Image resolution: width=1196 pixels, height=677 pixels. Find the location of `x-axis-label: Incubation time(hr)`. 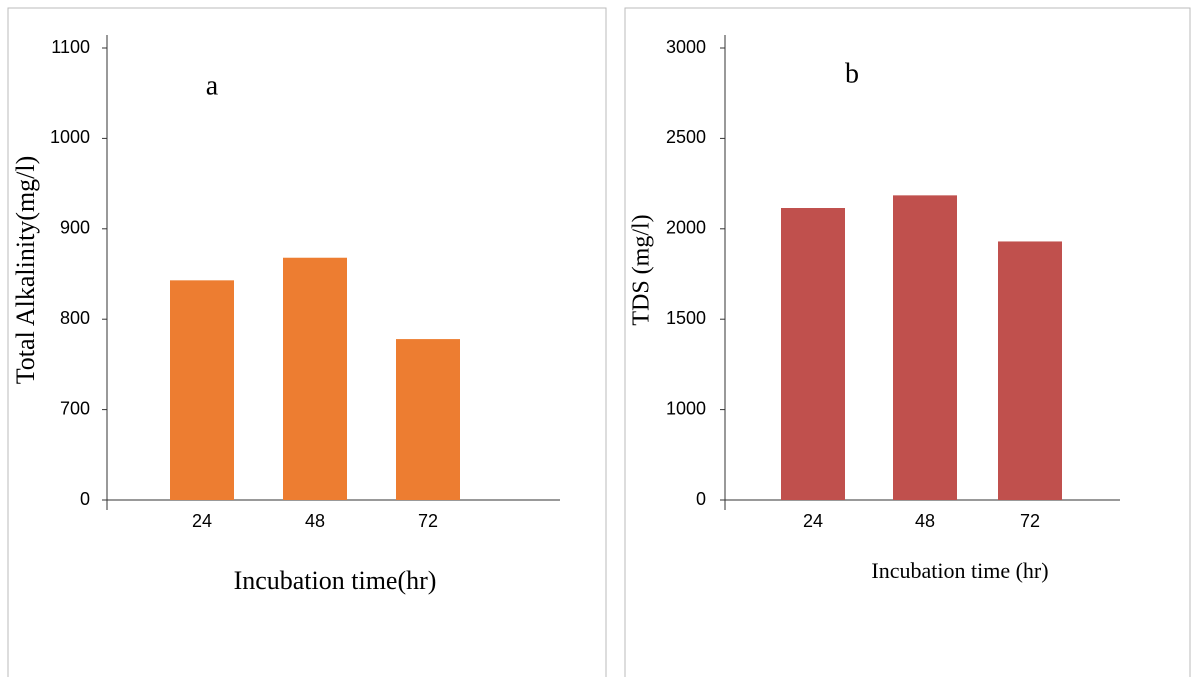

x-axis-label: Incubation time(hr) is located at coordinates (335, 580).